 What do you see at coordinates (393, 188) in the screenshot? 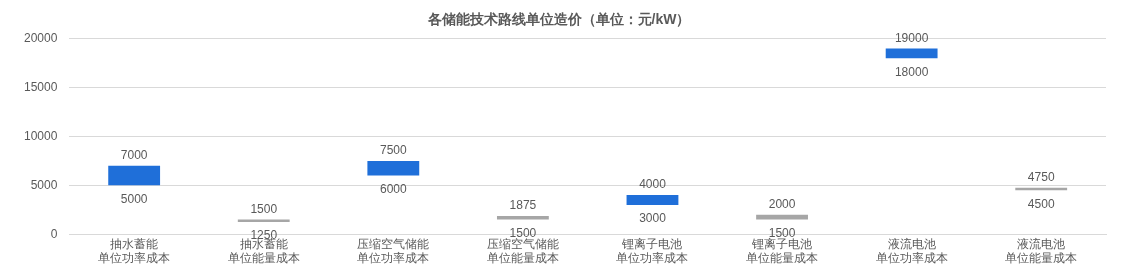
I see `annotation: 6000` at bounding box center [393, 188].